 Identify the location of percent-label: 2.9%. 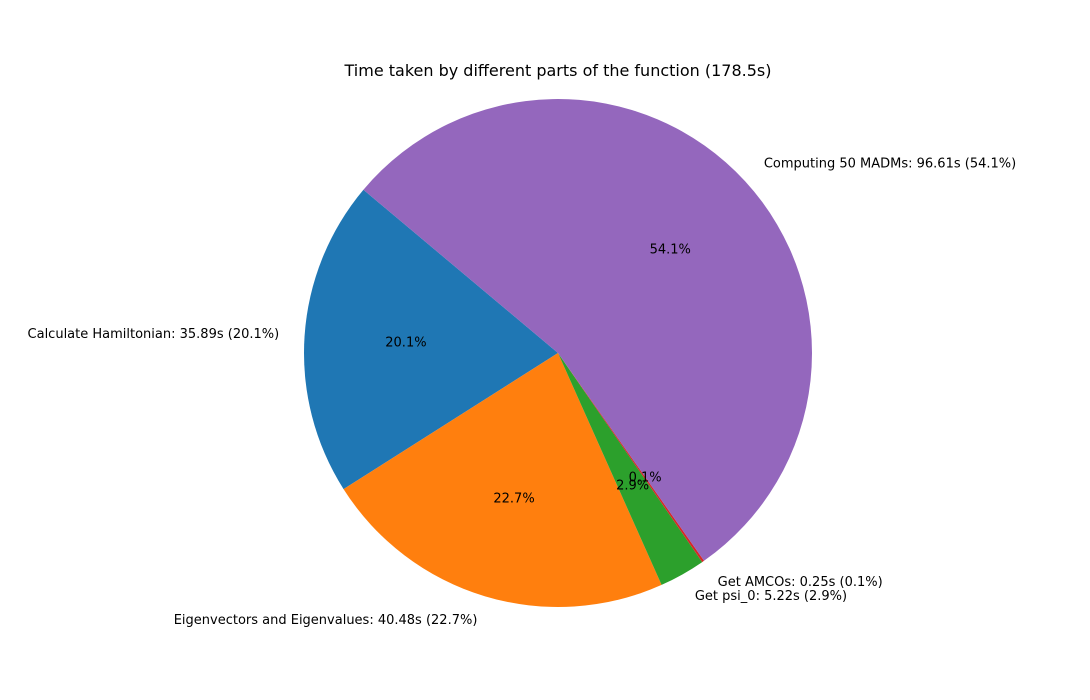
(632, 485).